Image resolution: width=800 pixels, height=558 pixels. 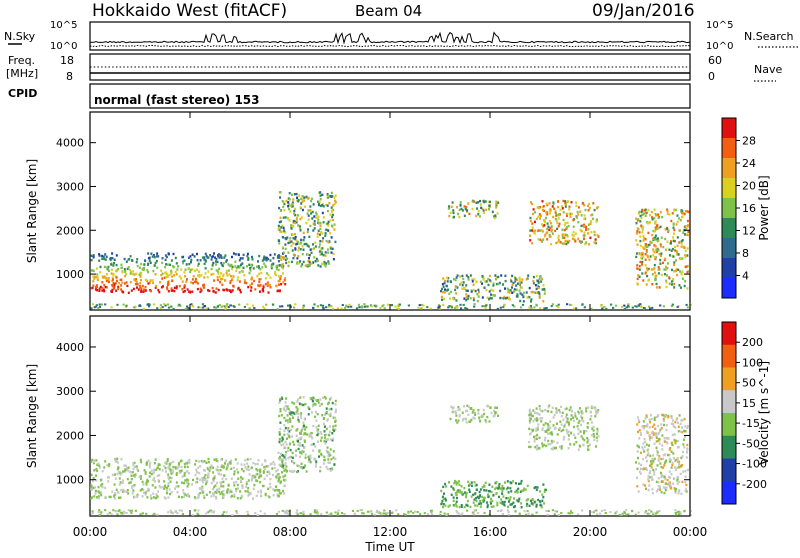 I want to click on nave-tick-bottom: 0, so click(x=711, y=76).